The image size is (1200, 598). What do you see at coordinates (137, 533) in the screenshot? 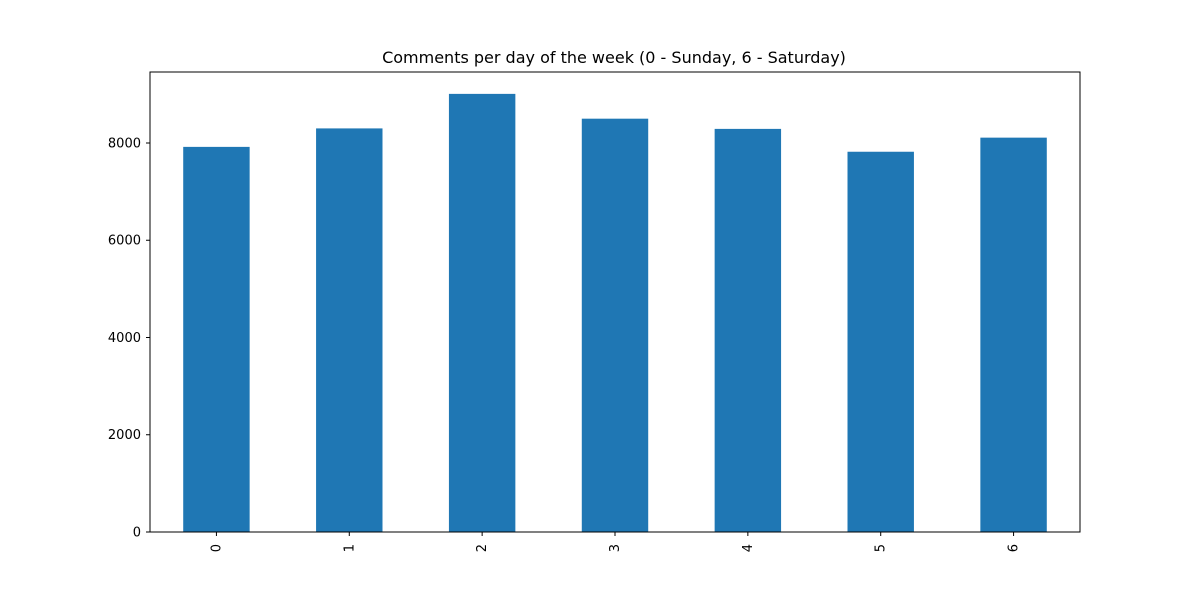
I see `y-tick-label: 0` at bounding box center [137, 533].